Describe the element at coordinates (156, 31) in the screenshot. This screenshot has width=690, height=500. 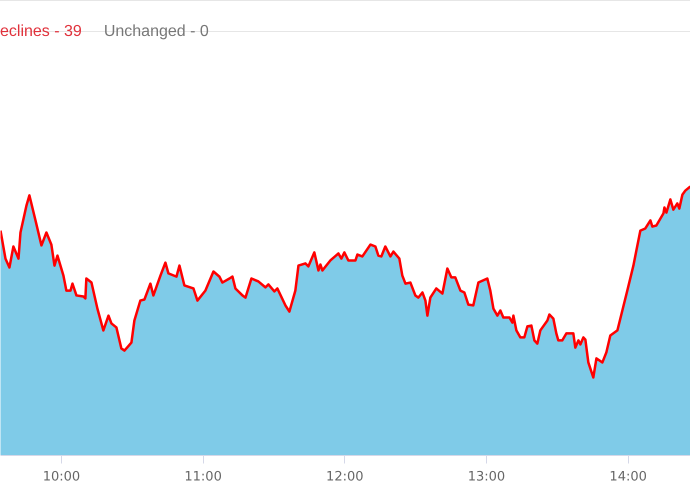
I see `text: Unchanged - 0` at that location.